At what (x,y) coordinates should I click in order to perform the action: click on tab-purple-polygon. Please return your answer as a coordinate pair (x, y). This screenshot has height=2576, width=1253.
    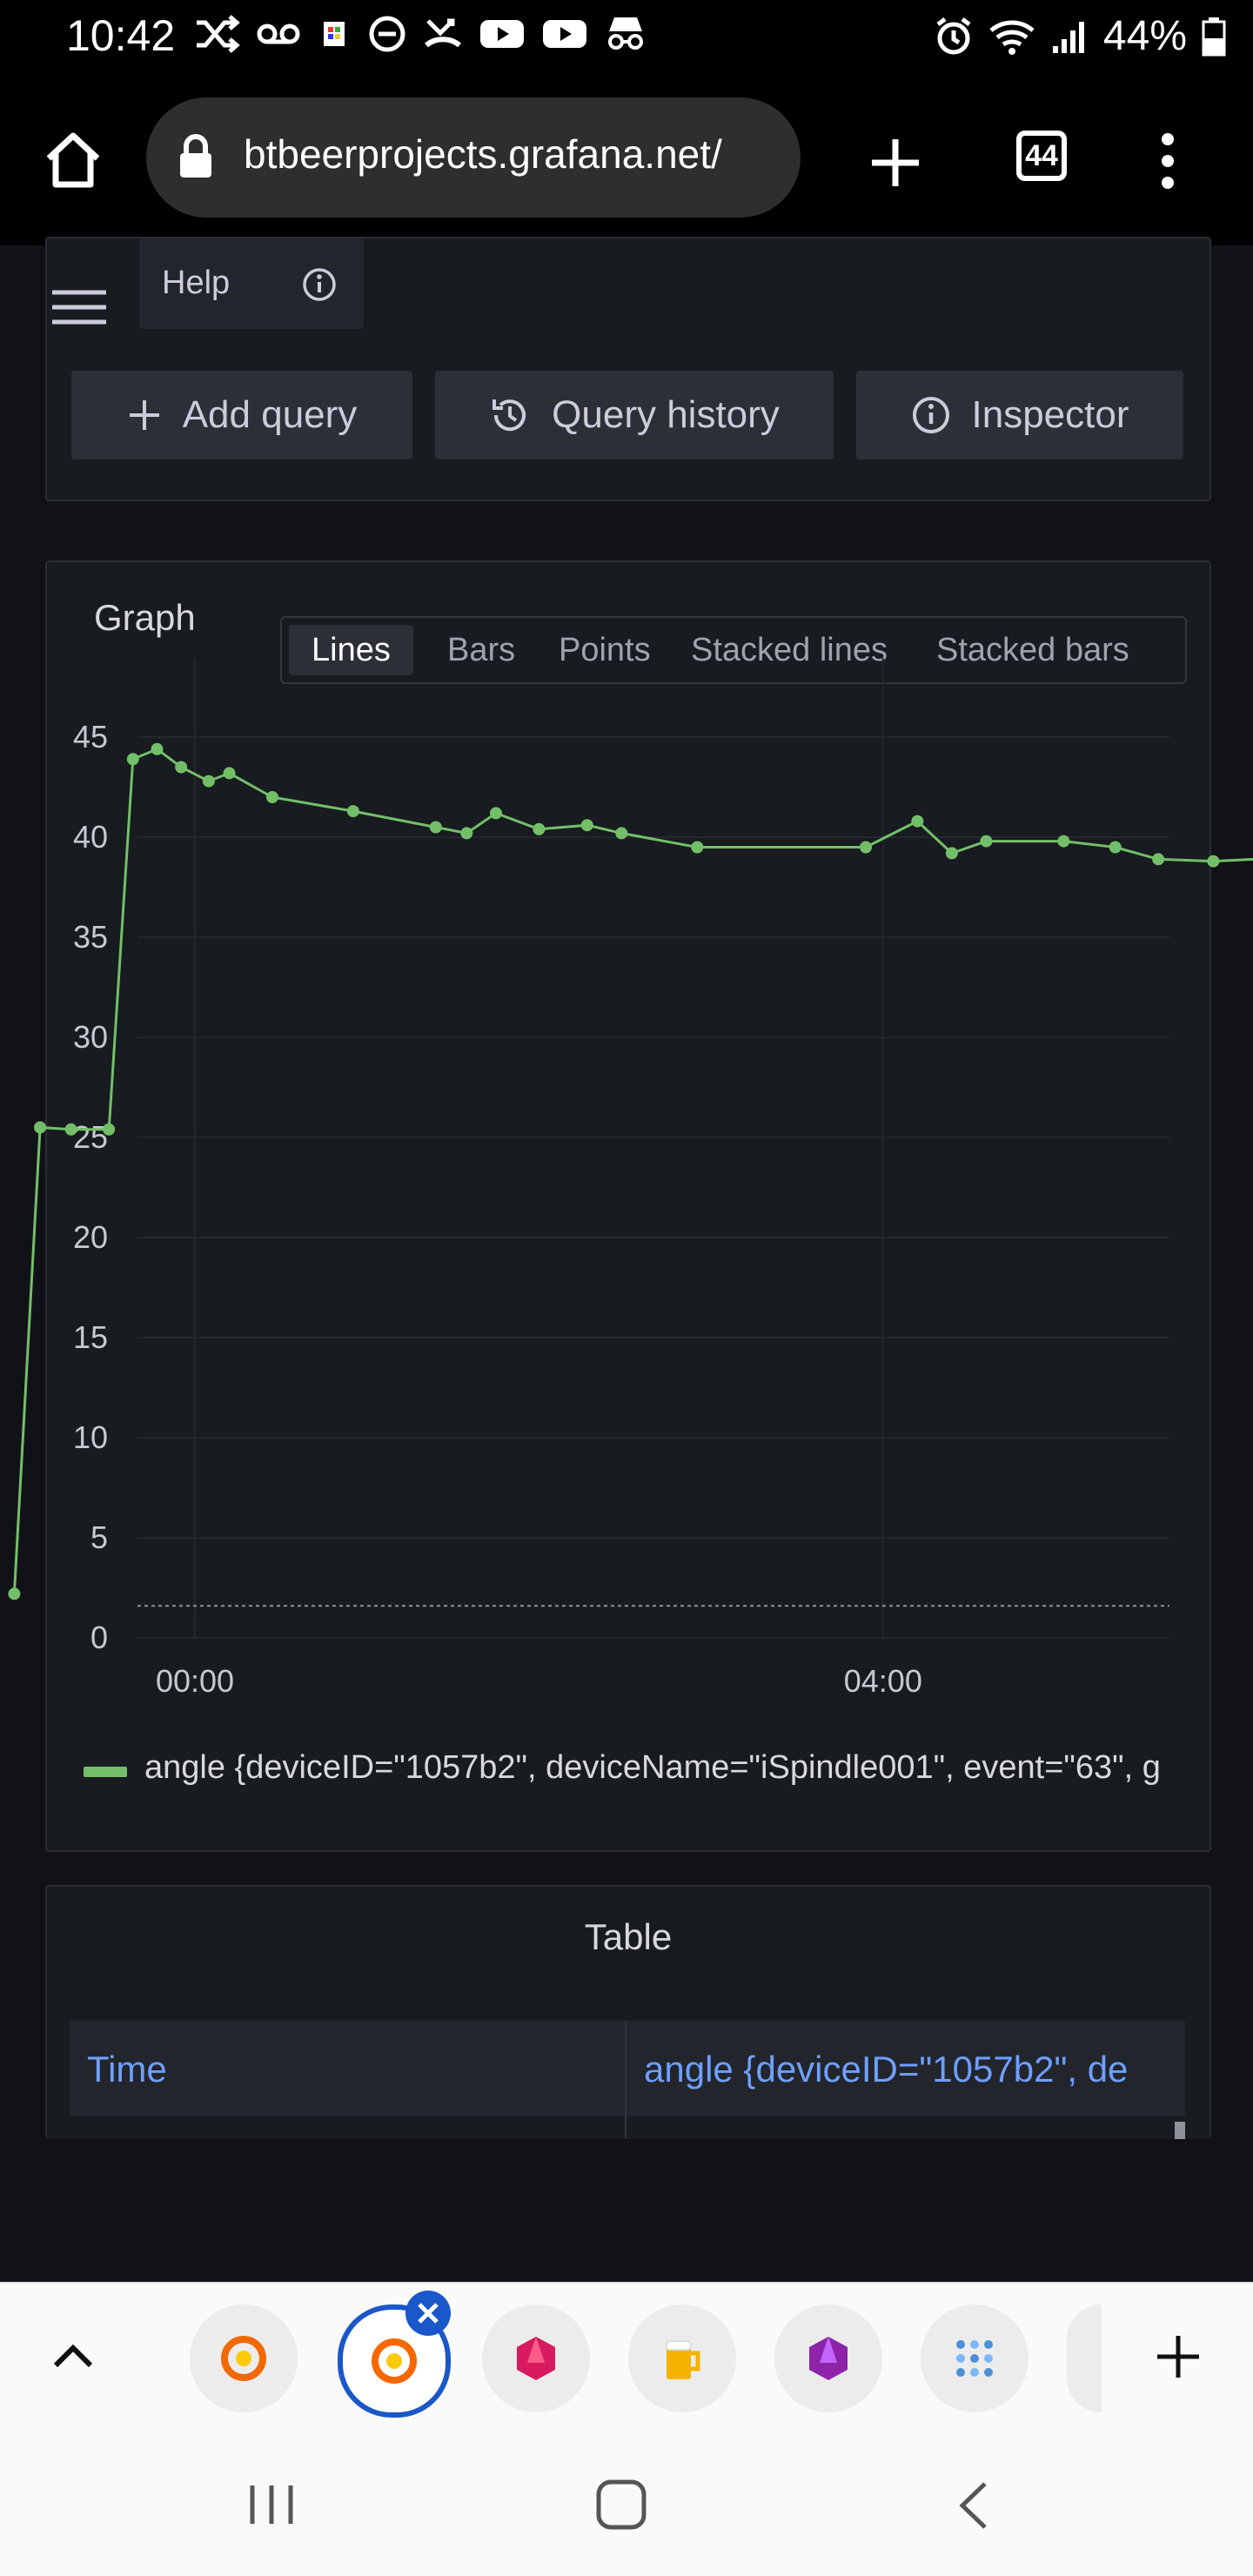
    Looking at the image, I should click on (828, 2358).